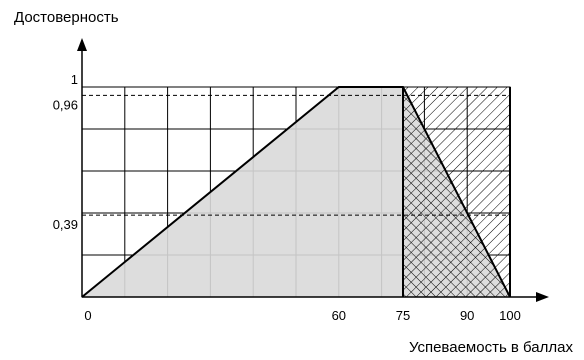  What do you see at coordinates (65, 104) in the screenshot?
I see `y-tick-label: 0,96` at bounding box center [65, 104].